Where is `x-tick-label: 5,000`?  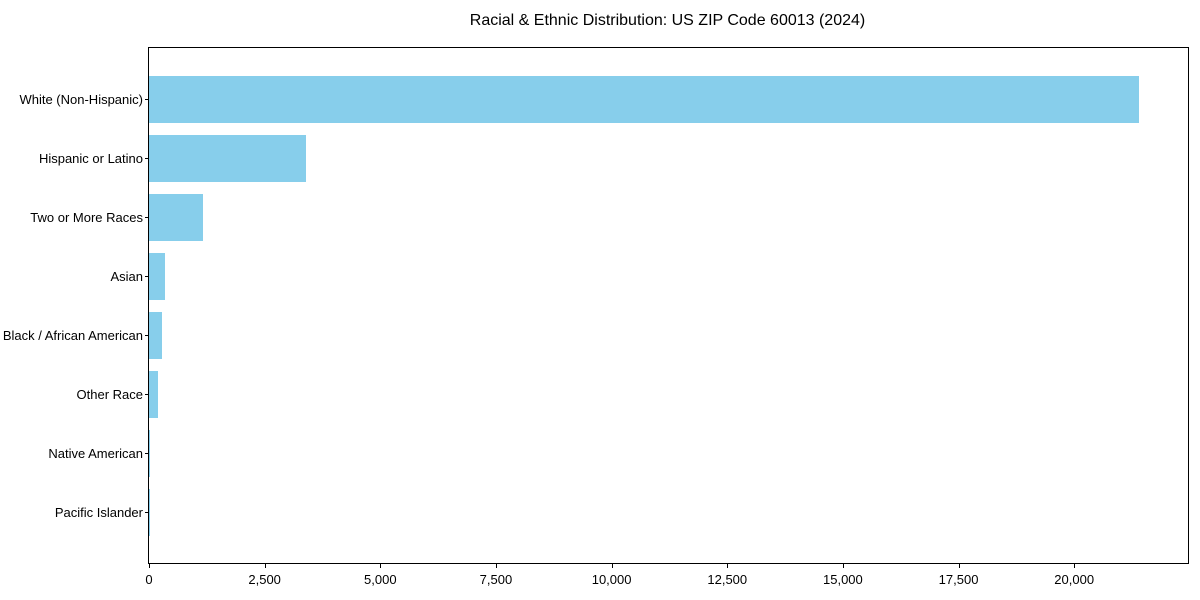 x-tick-label: 5,000 is located at coordinates (380, 579).